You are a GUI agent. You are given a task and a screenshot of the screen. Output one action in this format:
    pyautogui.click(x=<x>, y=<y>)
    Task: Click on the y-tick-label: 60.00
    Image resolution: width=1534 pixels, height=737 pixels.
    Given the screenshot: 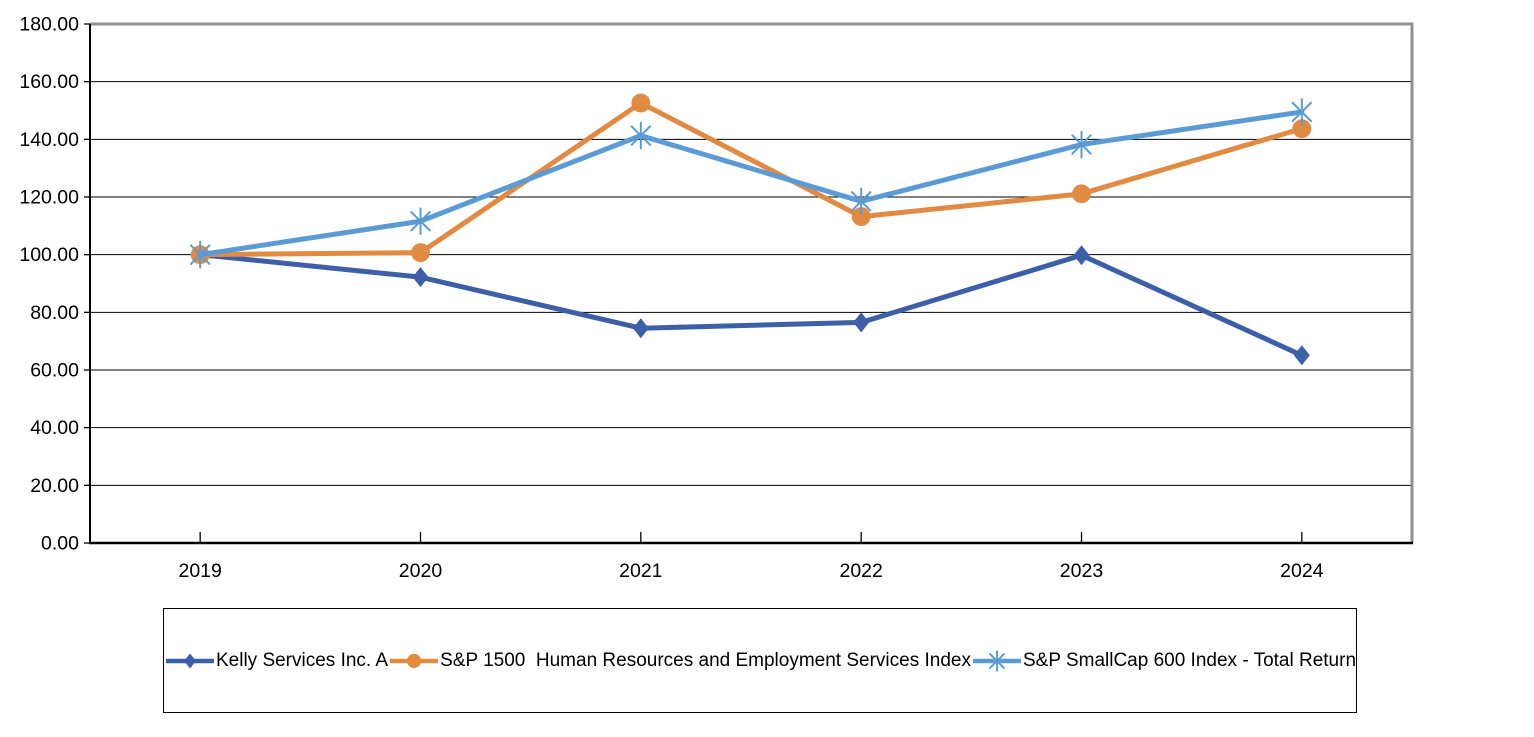 What is the action you would take?
    pyautogui.click(x=54, y=371)
    